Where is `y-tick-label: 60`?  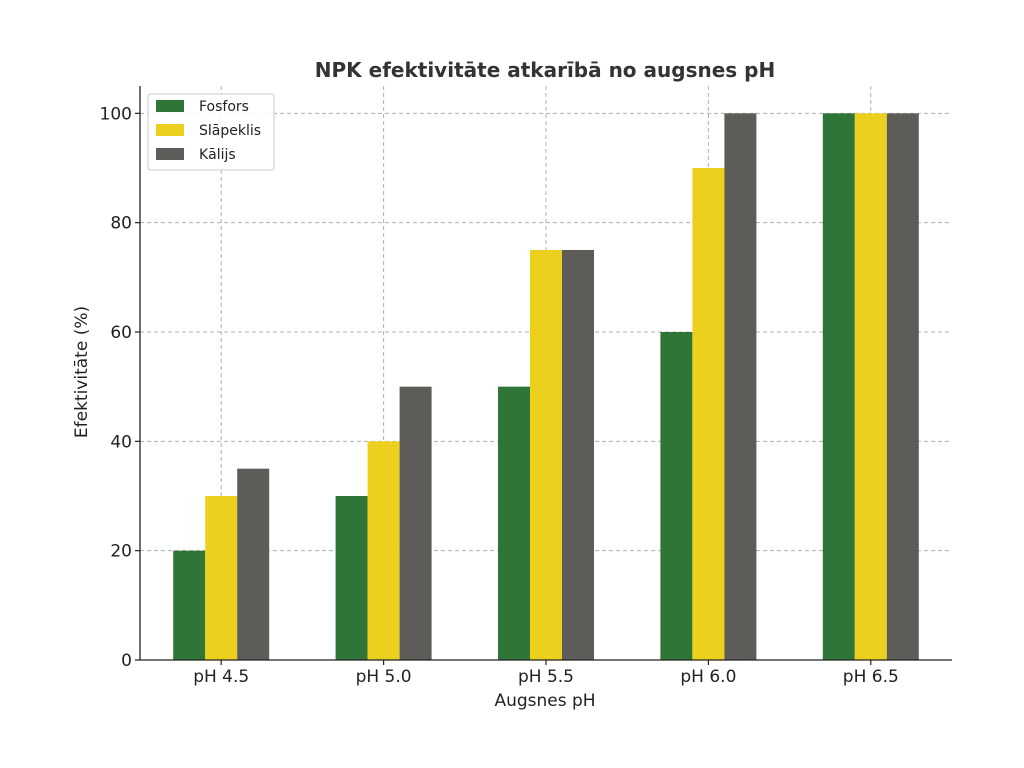
y-tick-label: 60 is located at coordinates (121, 333).